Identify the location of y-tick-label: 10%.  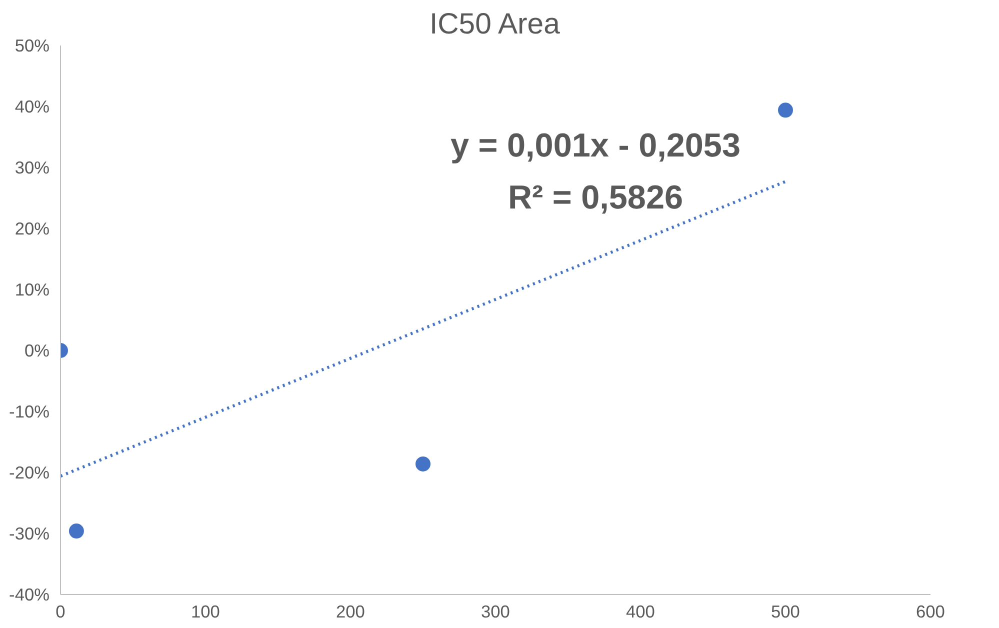
(32, 290).